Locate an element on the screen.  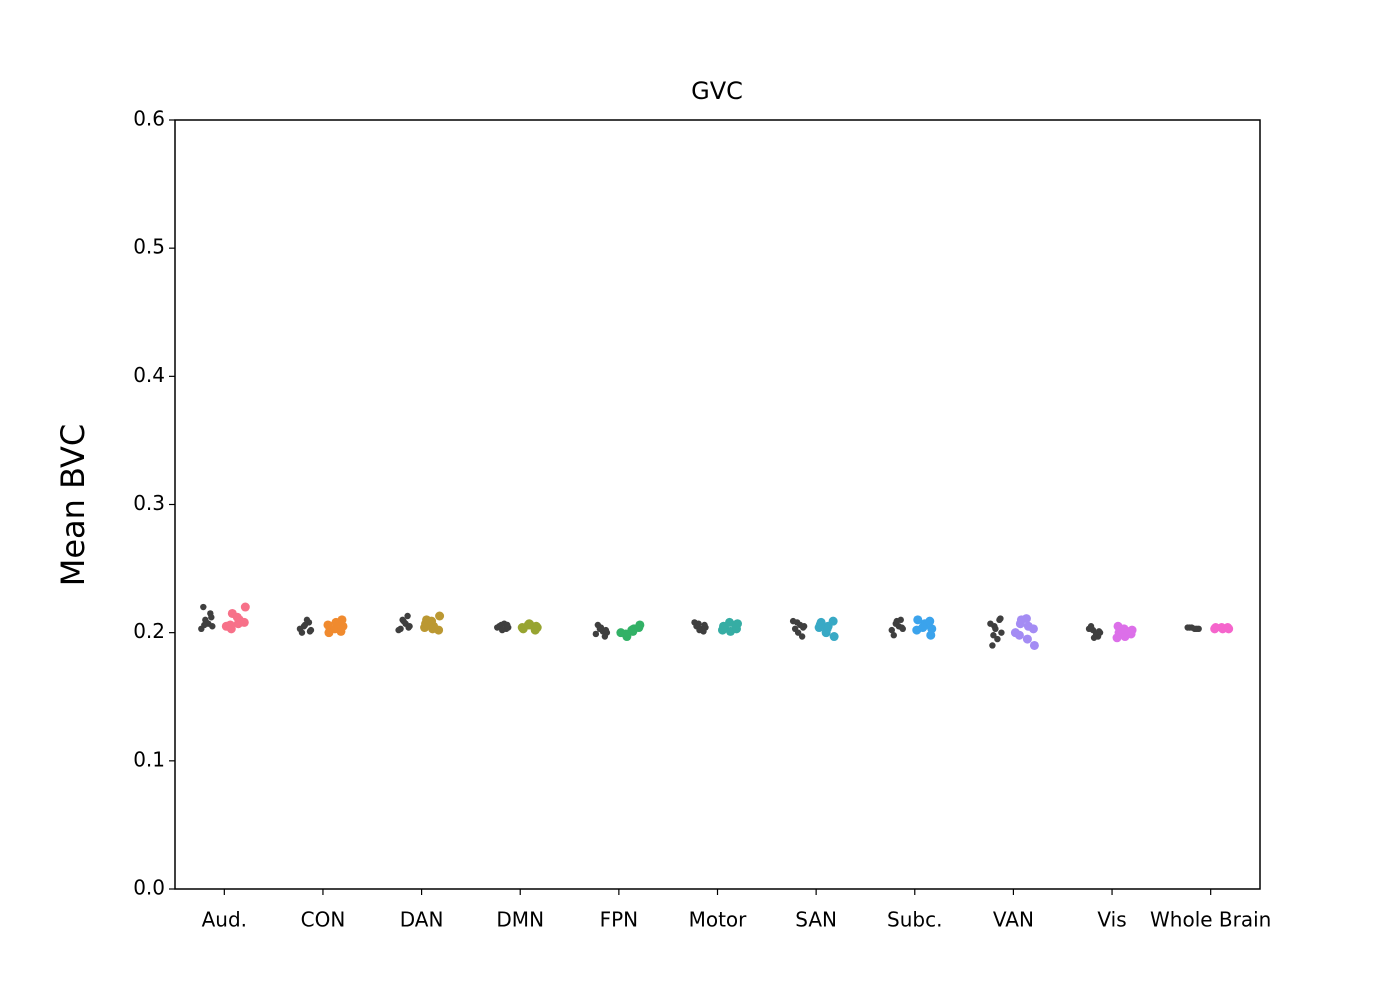
x-tick-label: FPN is located at coordinates (619, 920).